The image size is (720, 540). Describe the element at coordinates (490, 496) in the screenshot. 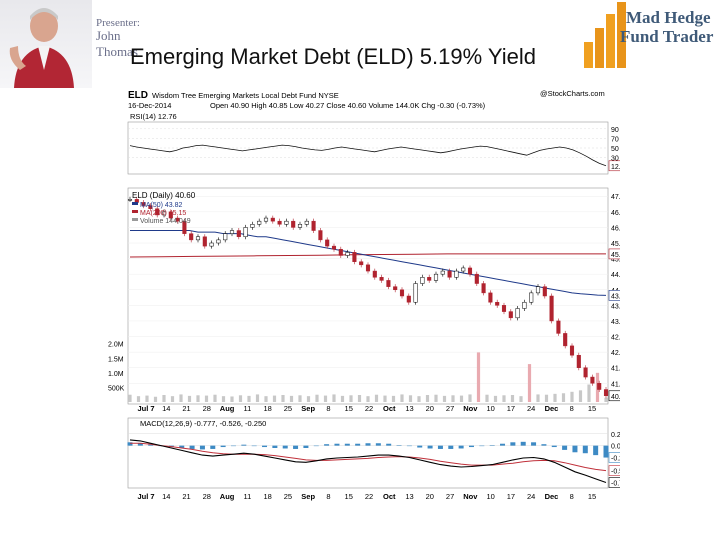

I see `xticks-bottom-label-17: 10` at that location.